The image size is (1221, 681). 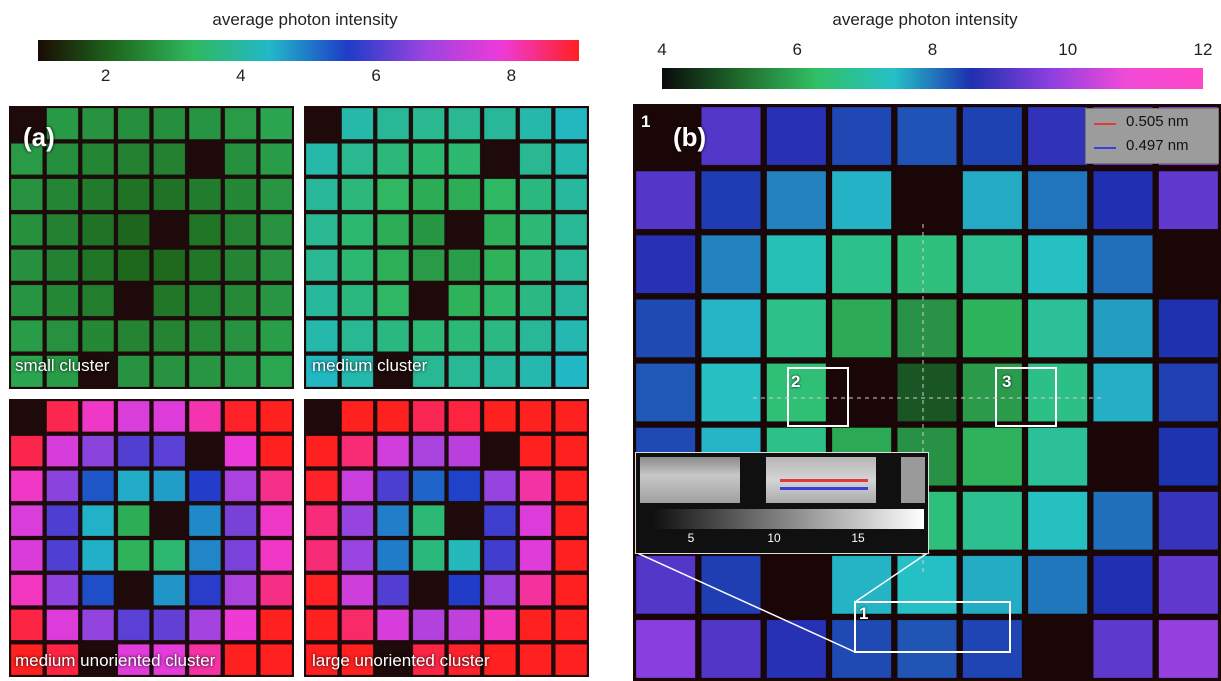 What do you see at coordinates (796, 381) in the screenshot?
I see `box-2-label: 2` at bounding box center [796, 381].